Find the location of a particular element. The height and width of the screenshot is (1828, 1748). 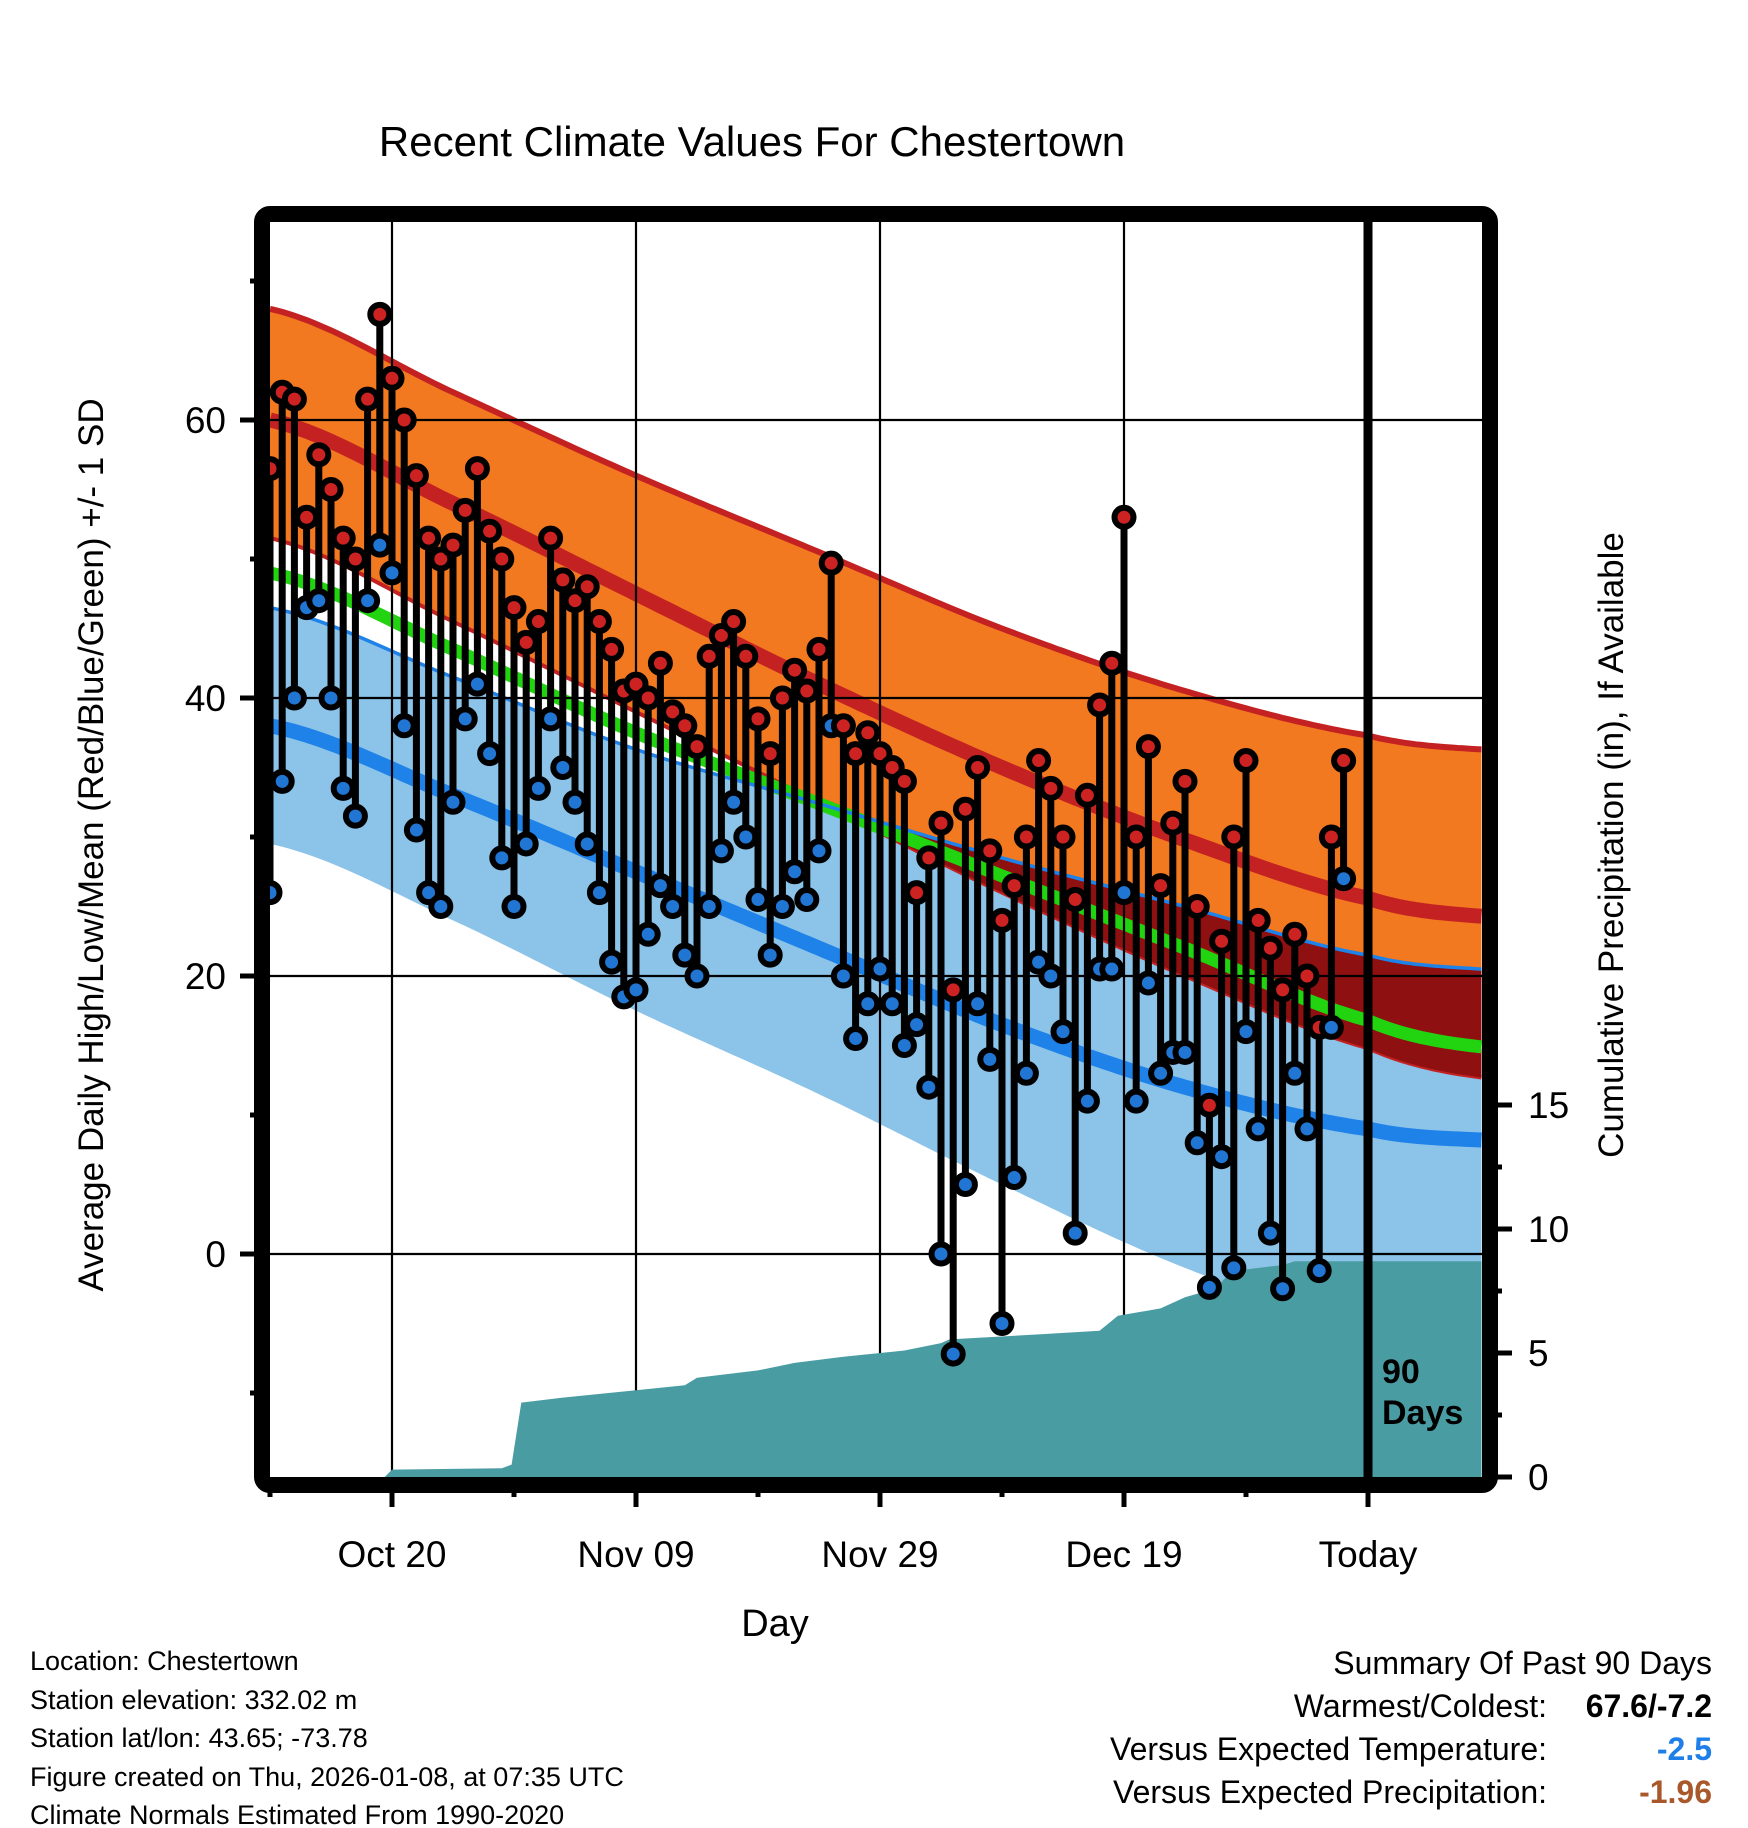

right-axis-tick-label: 0 is located at coordinates (1538, 1477).